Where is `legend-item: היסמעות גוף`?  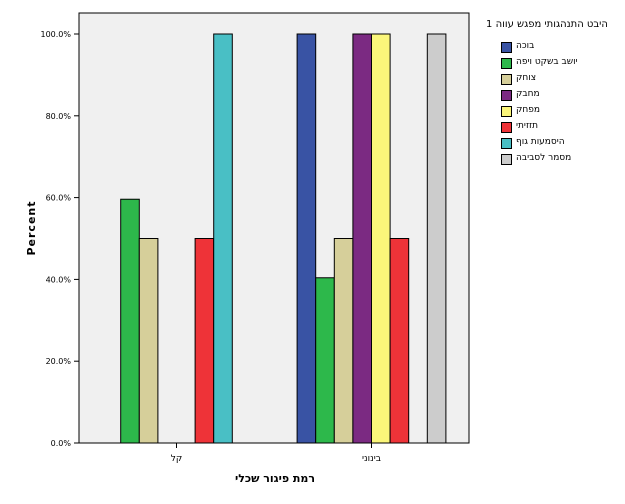 legend-item: היסמעות גוף is located at coordinates (547, 144).